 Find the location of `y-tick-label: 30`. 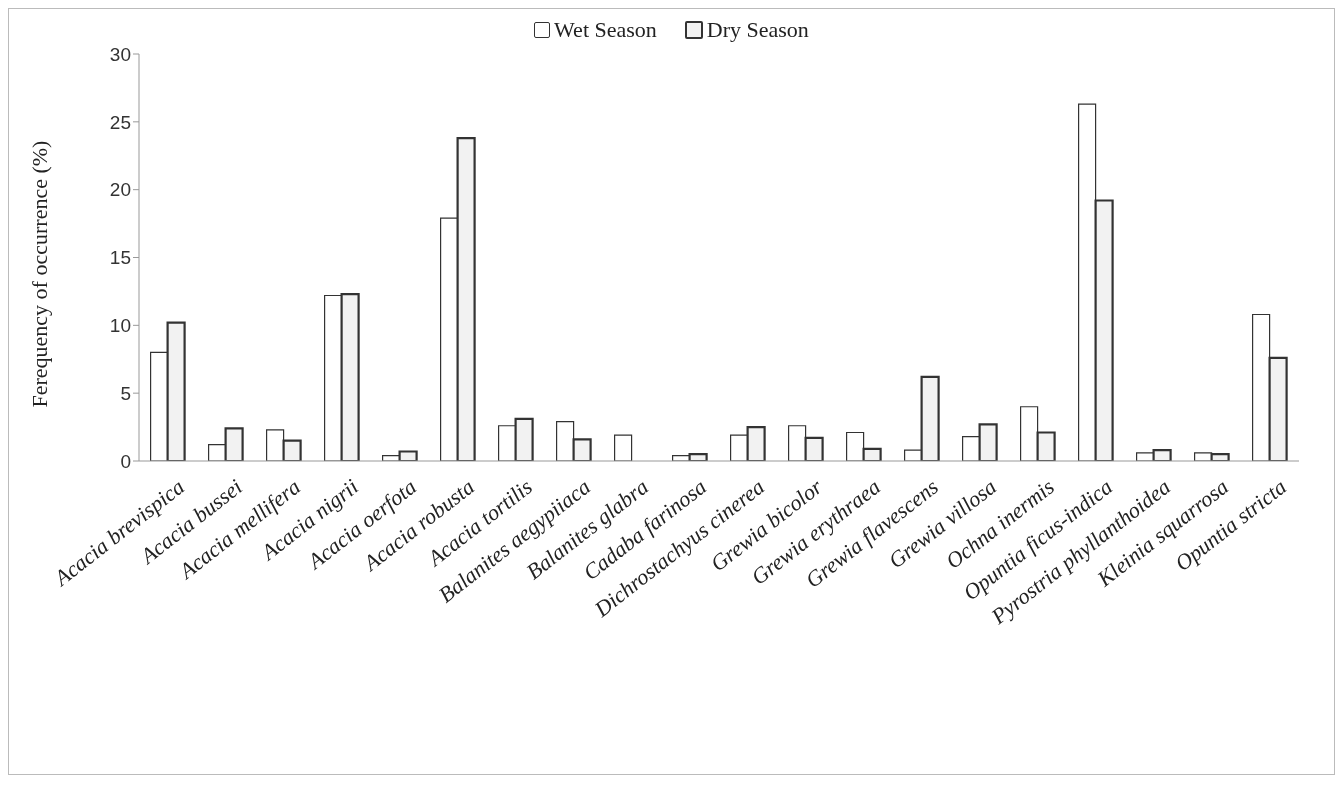

y-tick-label: 30 is located at coordinates (120, 54).